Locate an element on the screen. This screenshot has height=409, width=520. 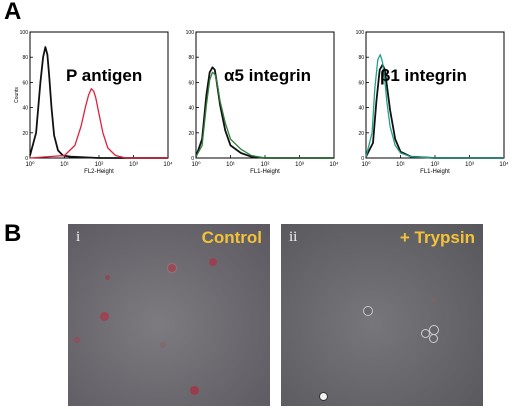
y-axis-label: Counts is located at coordinates (17, 95).